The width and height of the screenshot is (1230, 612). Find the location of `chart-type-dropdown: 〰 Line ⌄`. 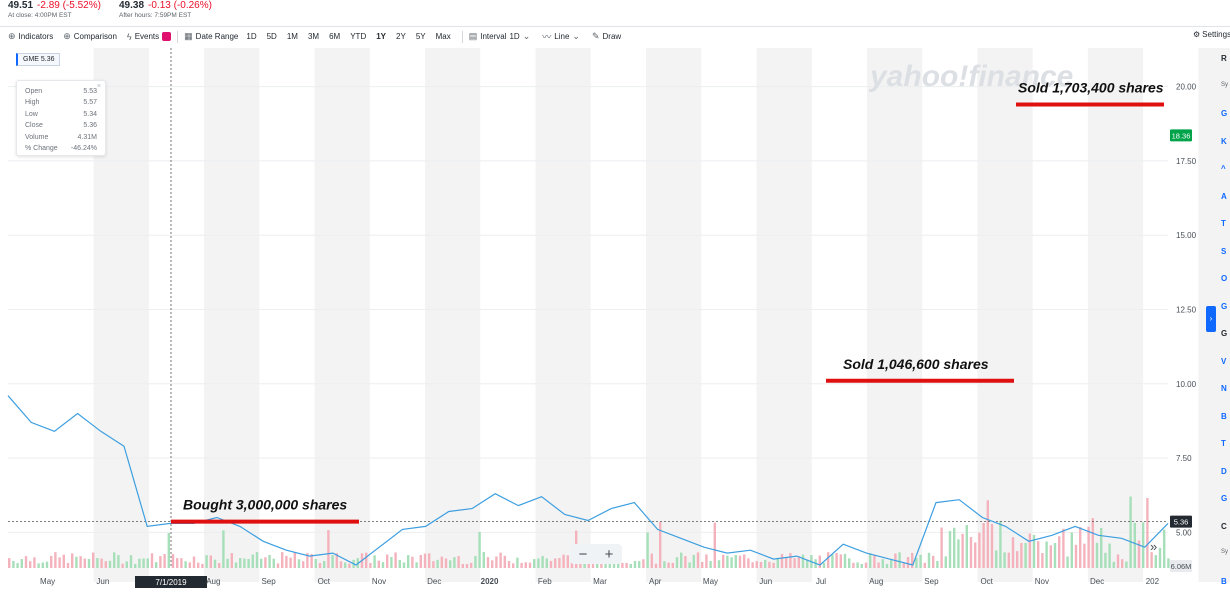

chart-type-dropdown: 〰 Line ⌄ is located at coordinates (561, 36).